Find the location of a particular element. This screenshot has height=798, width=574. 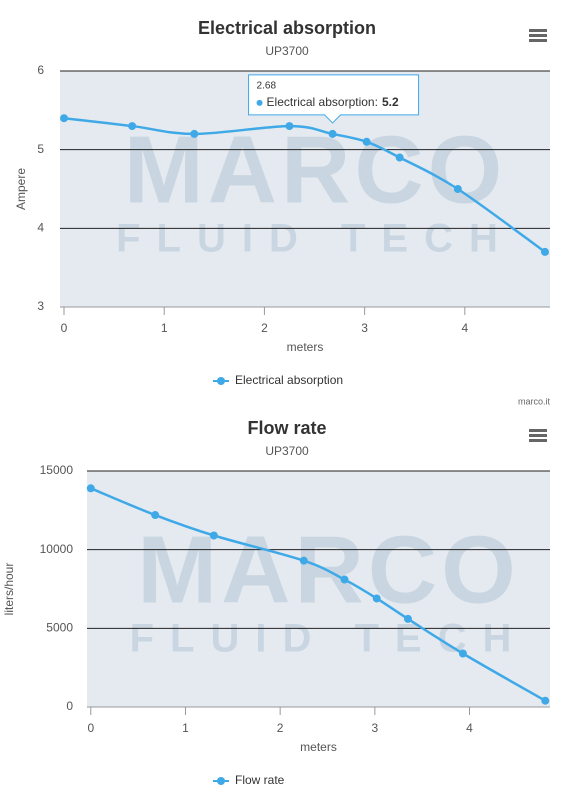

tooltip-value: 5.2 is located at coordinates (390, 102).